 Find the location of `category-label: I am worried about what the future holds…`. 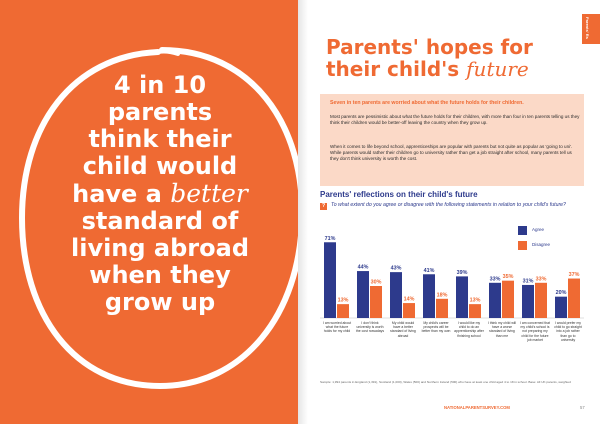

category-label: I am worried about what the future holds… is located at coordinates (337, 327).